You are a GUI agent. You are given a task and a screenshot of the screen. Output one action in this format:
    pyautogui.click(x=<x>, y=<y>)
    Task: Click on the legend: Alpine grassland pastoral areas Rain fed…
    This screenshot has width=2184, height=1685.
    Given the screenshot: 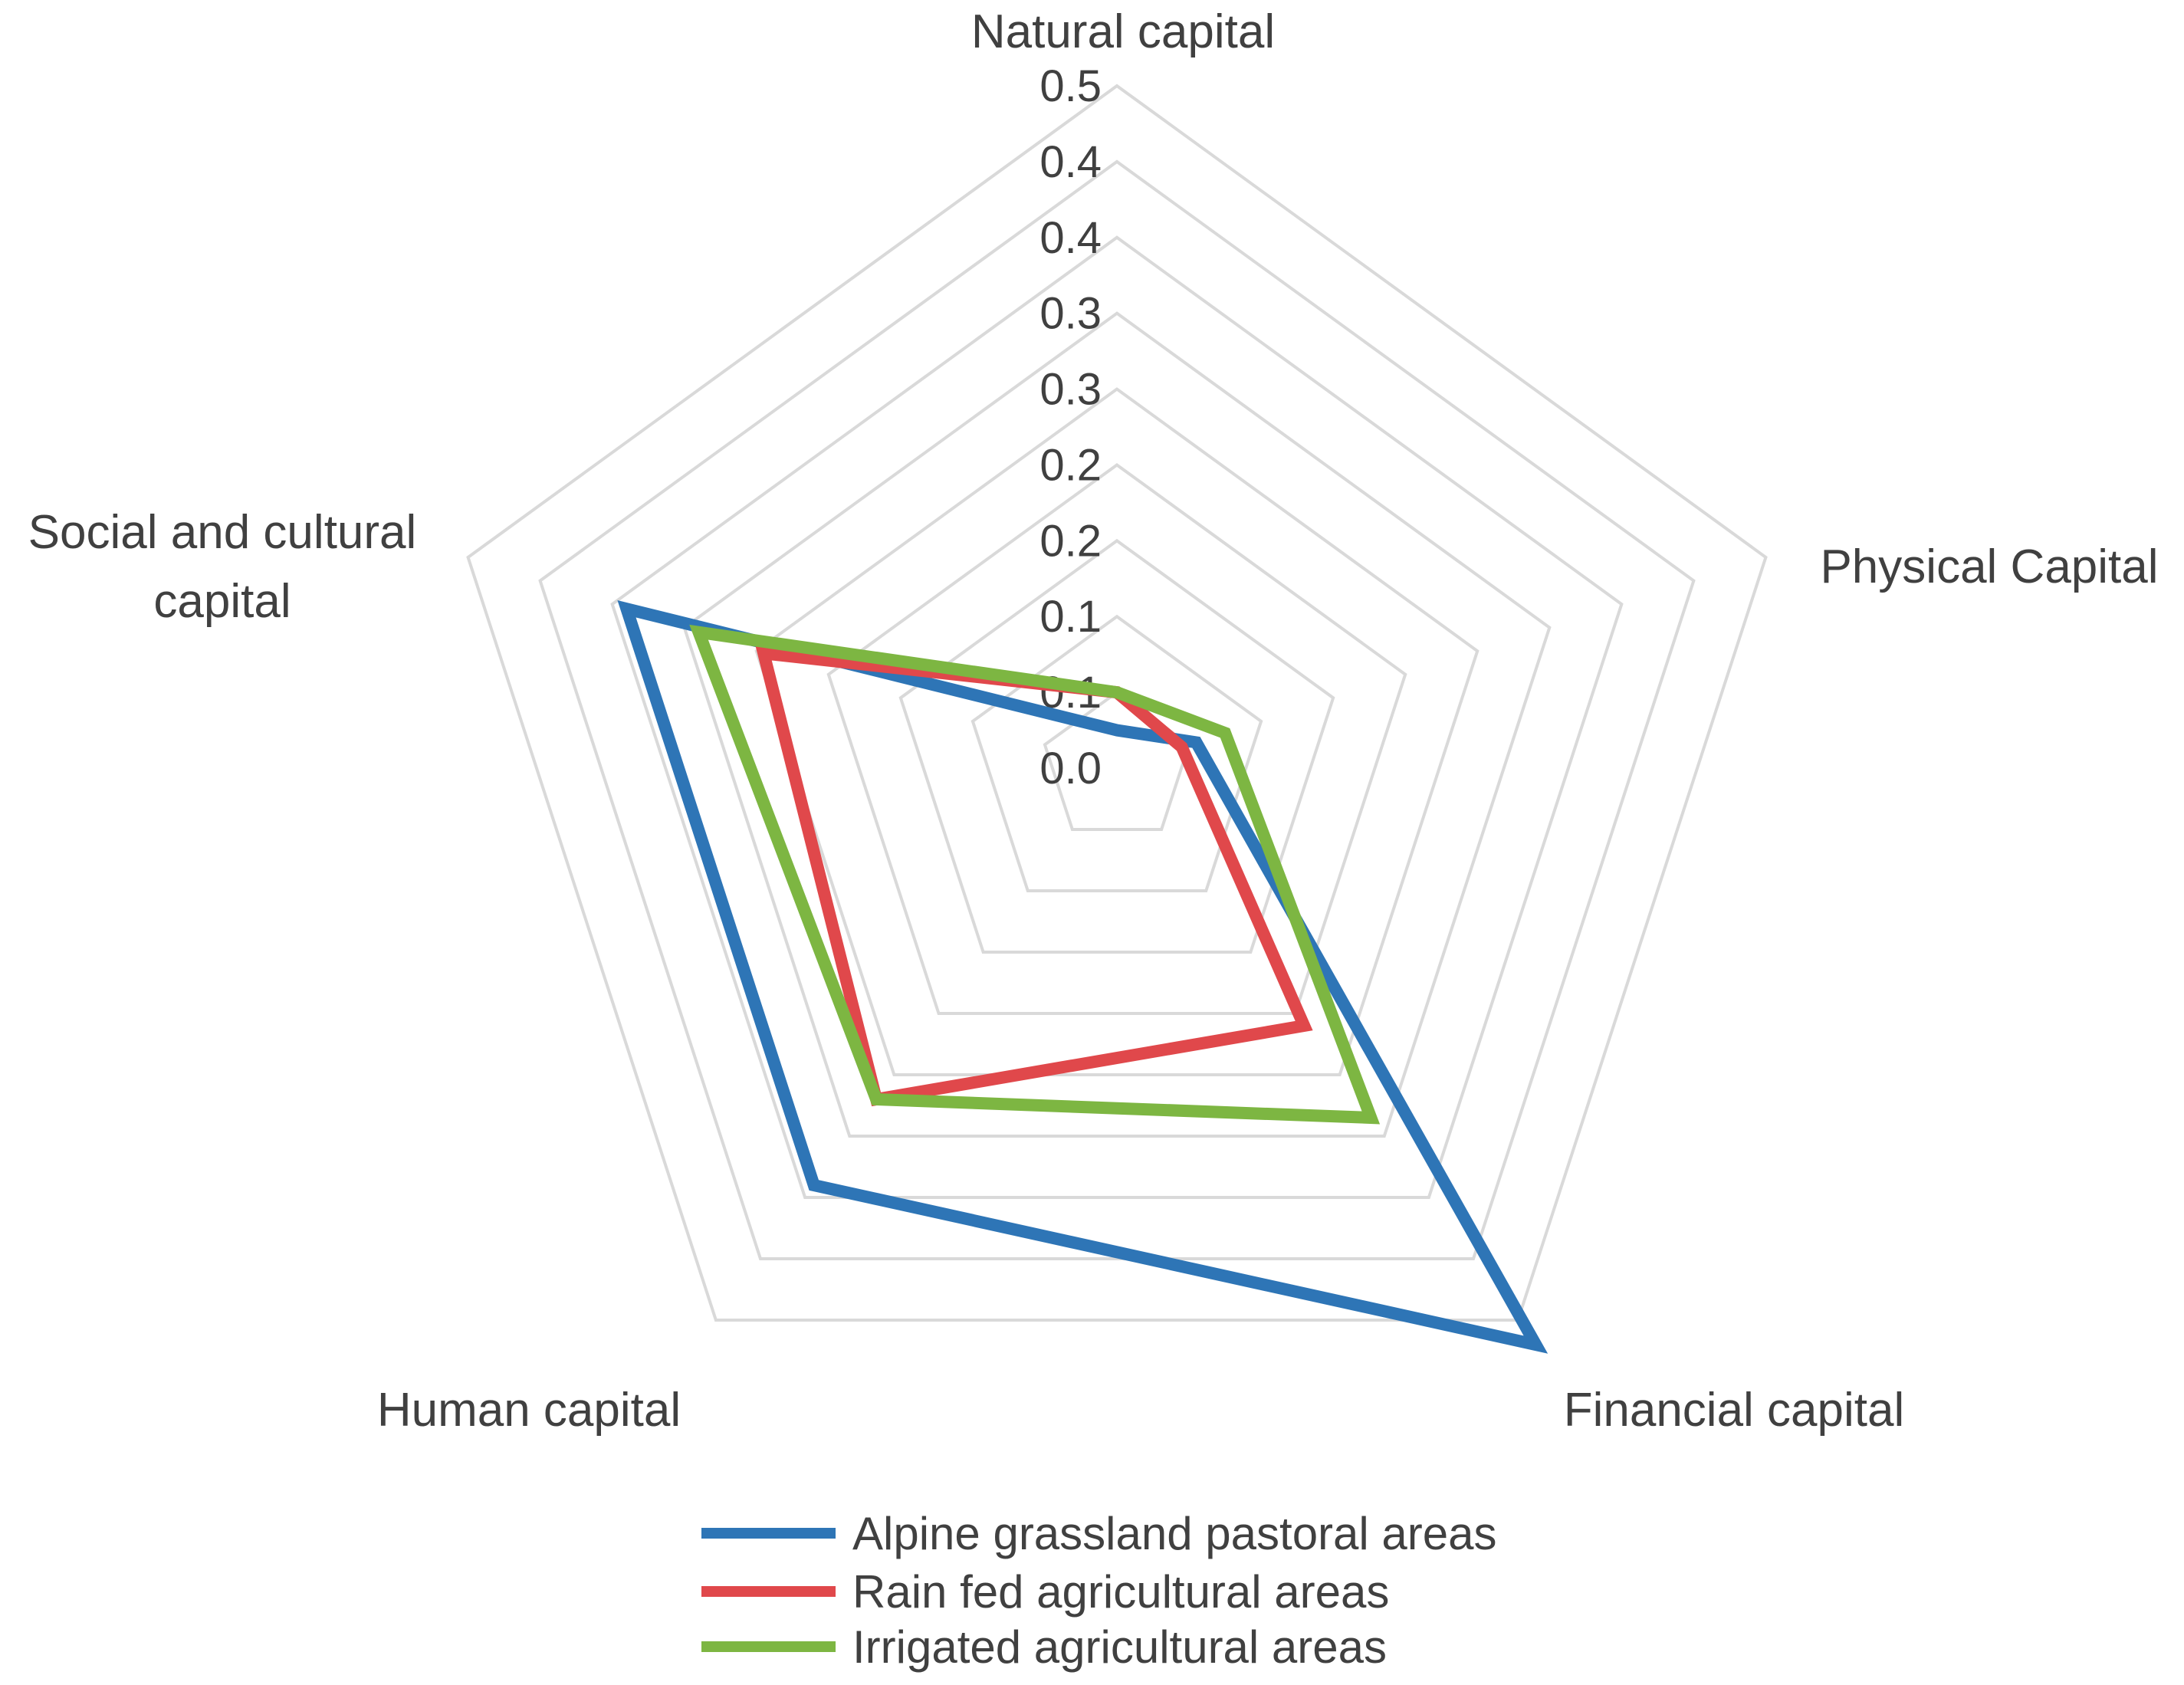 What is the action you would take?
    pyautogui.click(x=1099, y=1590)
    